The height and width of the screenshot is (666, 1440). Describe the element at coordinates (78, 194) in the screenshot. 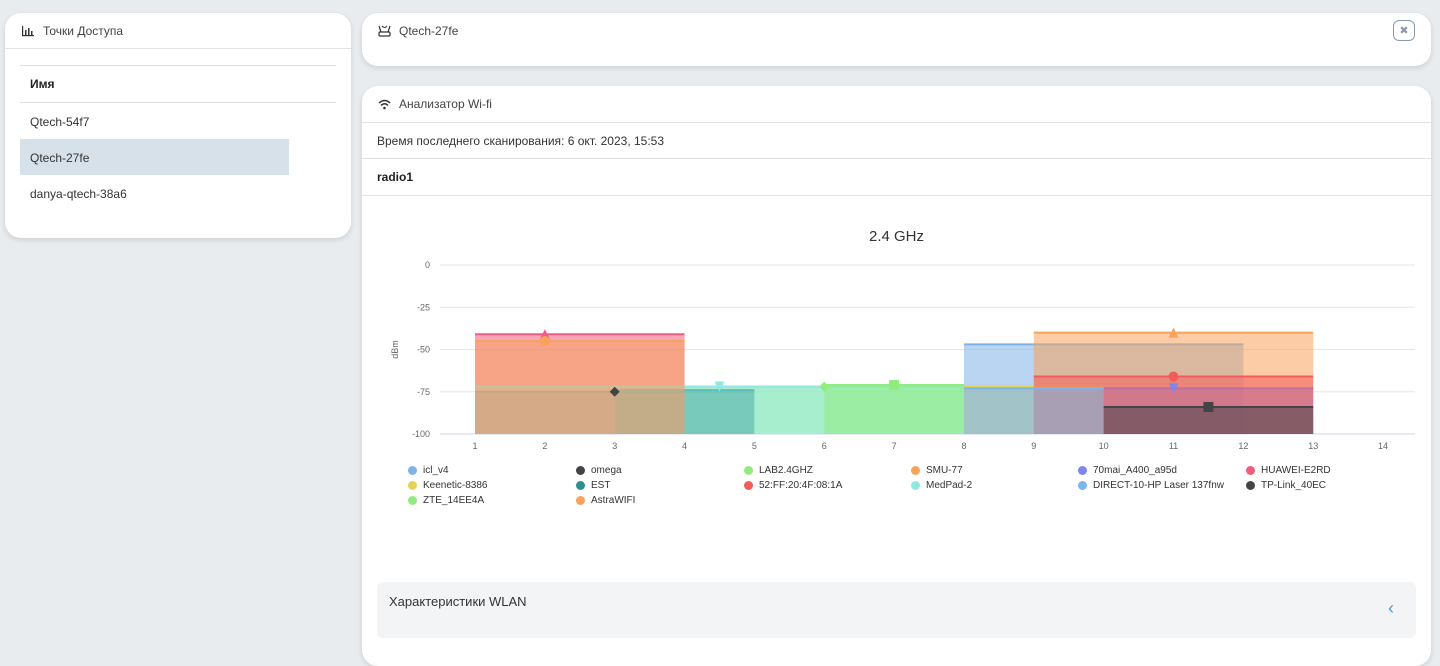

I see `ap-row: danya-qtech-38a6` at that location.